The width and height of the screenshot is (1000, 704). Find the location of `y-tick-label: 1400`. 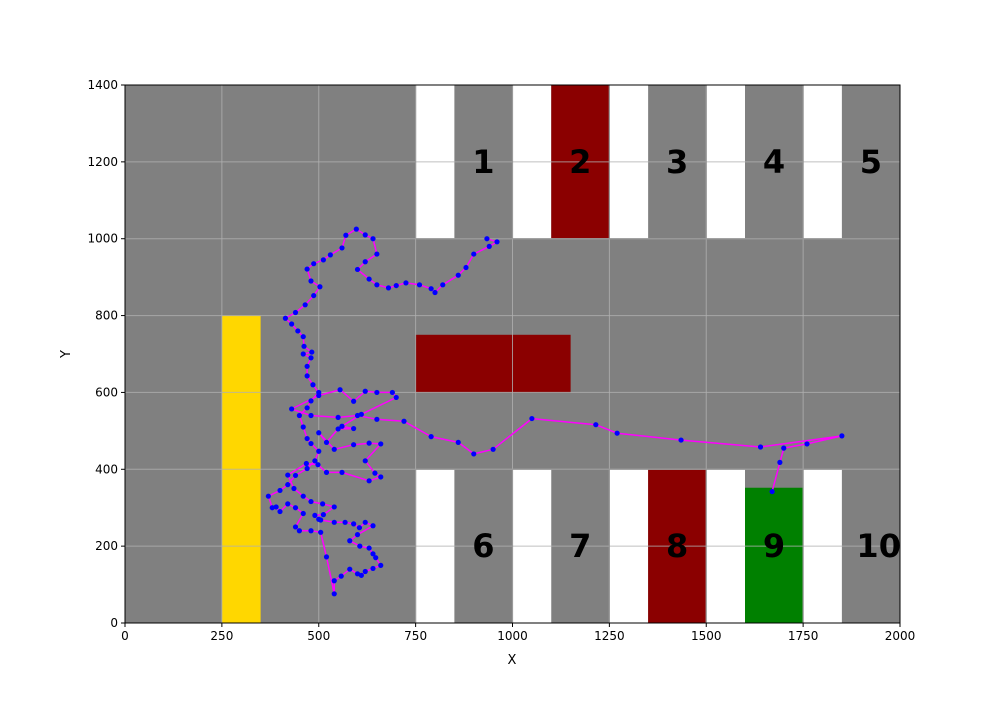

y-tick-label: 1400 is located at coordinates (102, 85).